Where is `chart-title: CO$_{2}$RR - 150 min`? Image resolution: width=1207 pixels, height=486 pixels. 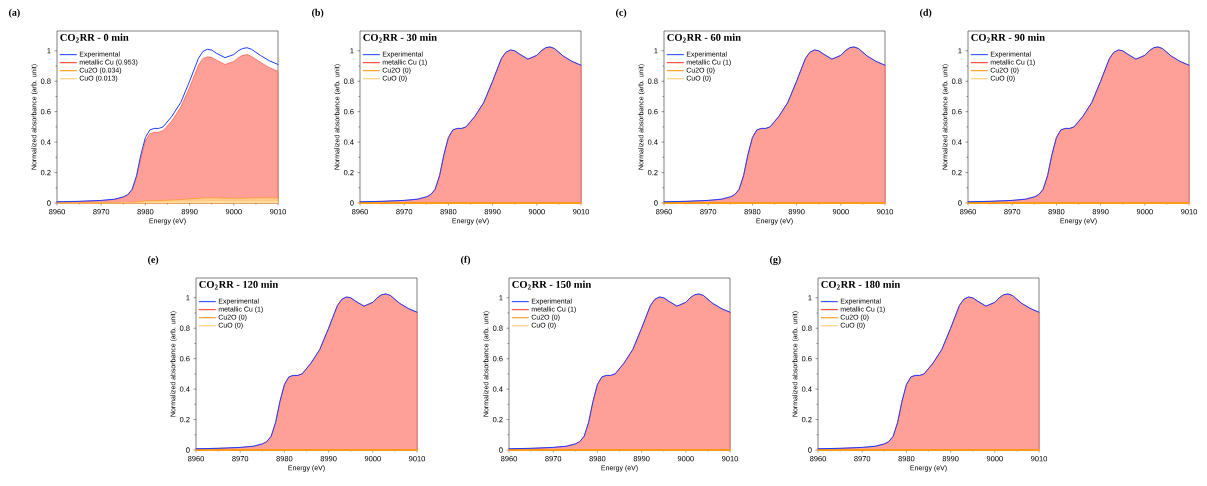 chart-title: CO$_{2}$RR - 150 min is located at coordinates (552, 285).